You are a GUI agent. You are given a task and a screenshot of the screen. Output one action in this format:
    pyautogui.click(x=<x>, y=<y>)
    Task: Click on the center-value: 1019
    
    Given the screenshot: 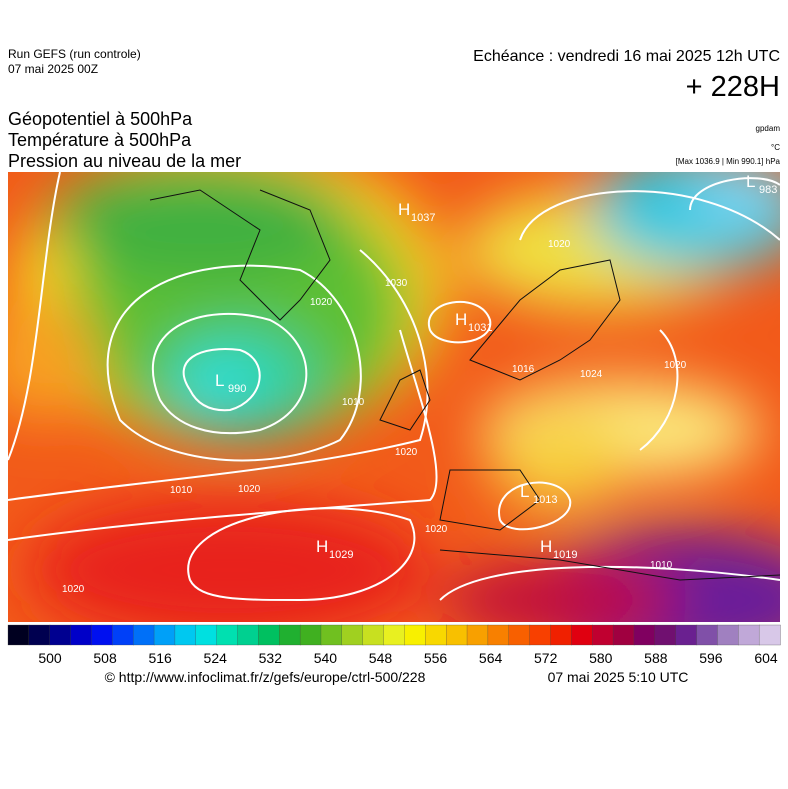 What is the action you would take?
    pyautogui.click(x=565, y=555)
    